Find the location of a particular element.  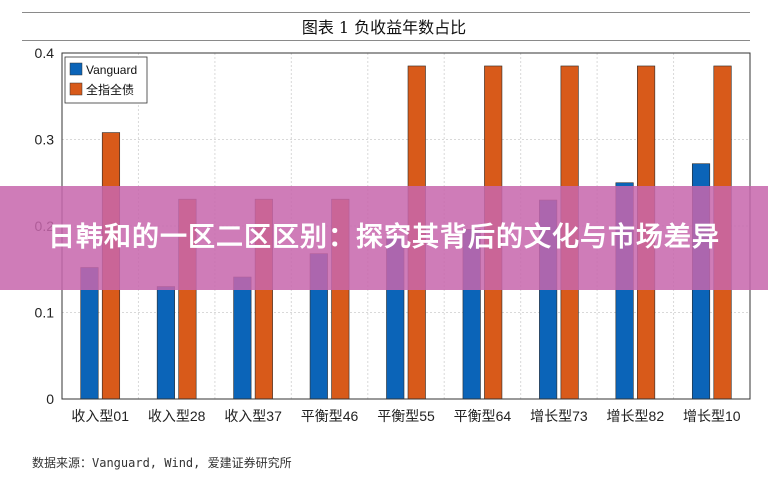

x-tick-label: 平衡型46 is located at coordinates (330, 416).